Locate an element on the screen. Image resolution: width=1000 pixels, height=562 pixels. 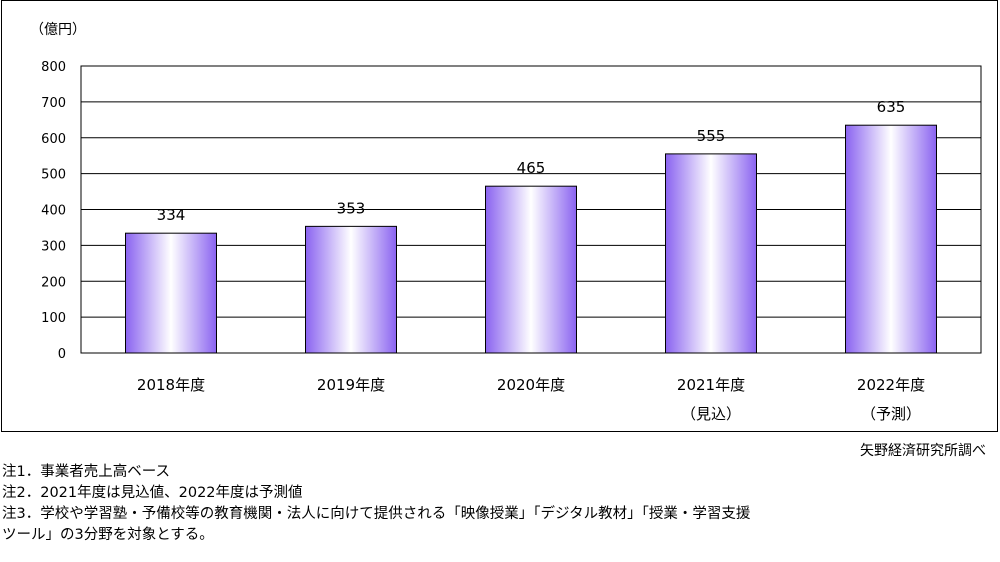
x-tick-label: 2022年度 is located at coordinates (891, 385).